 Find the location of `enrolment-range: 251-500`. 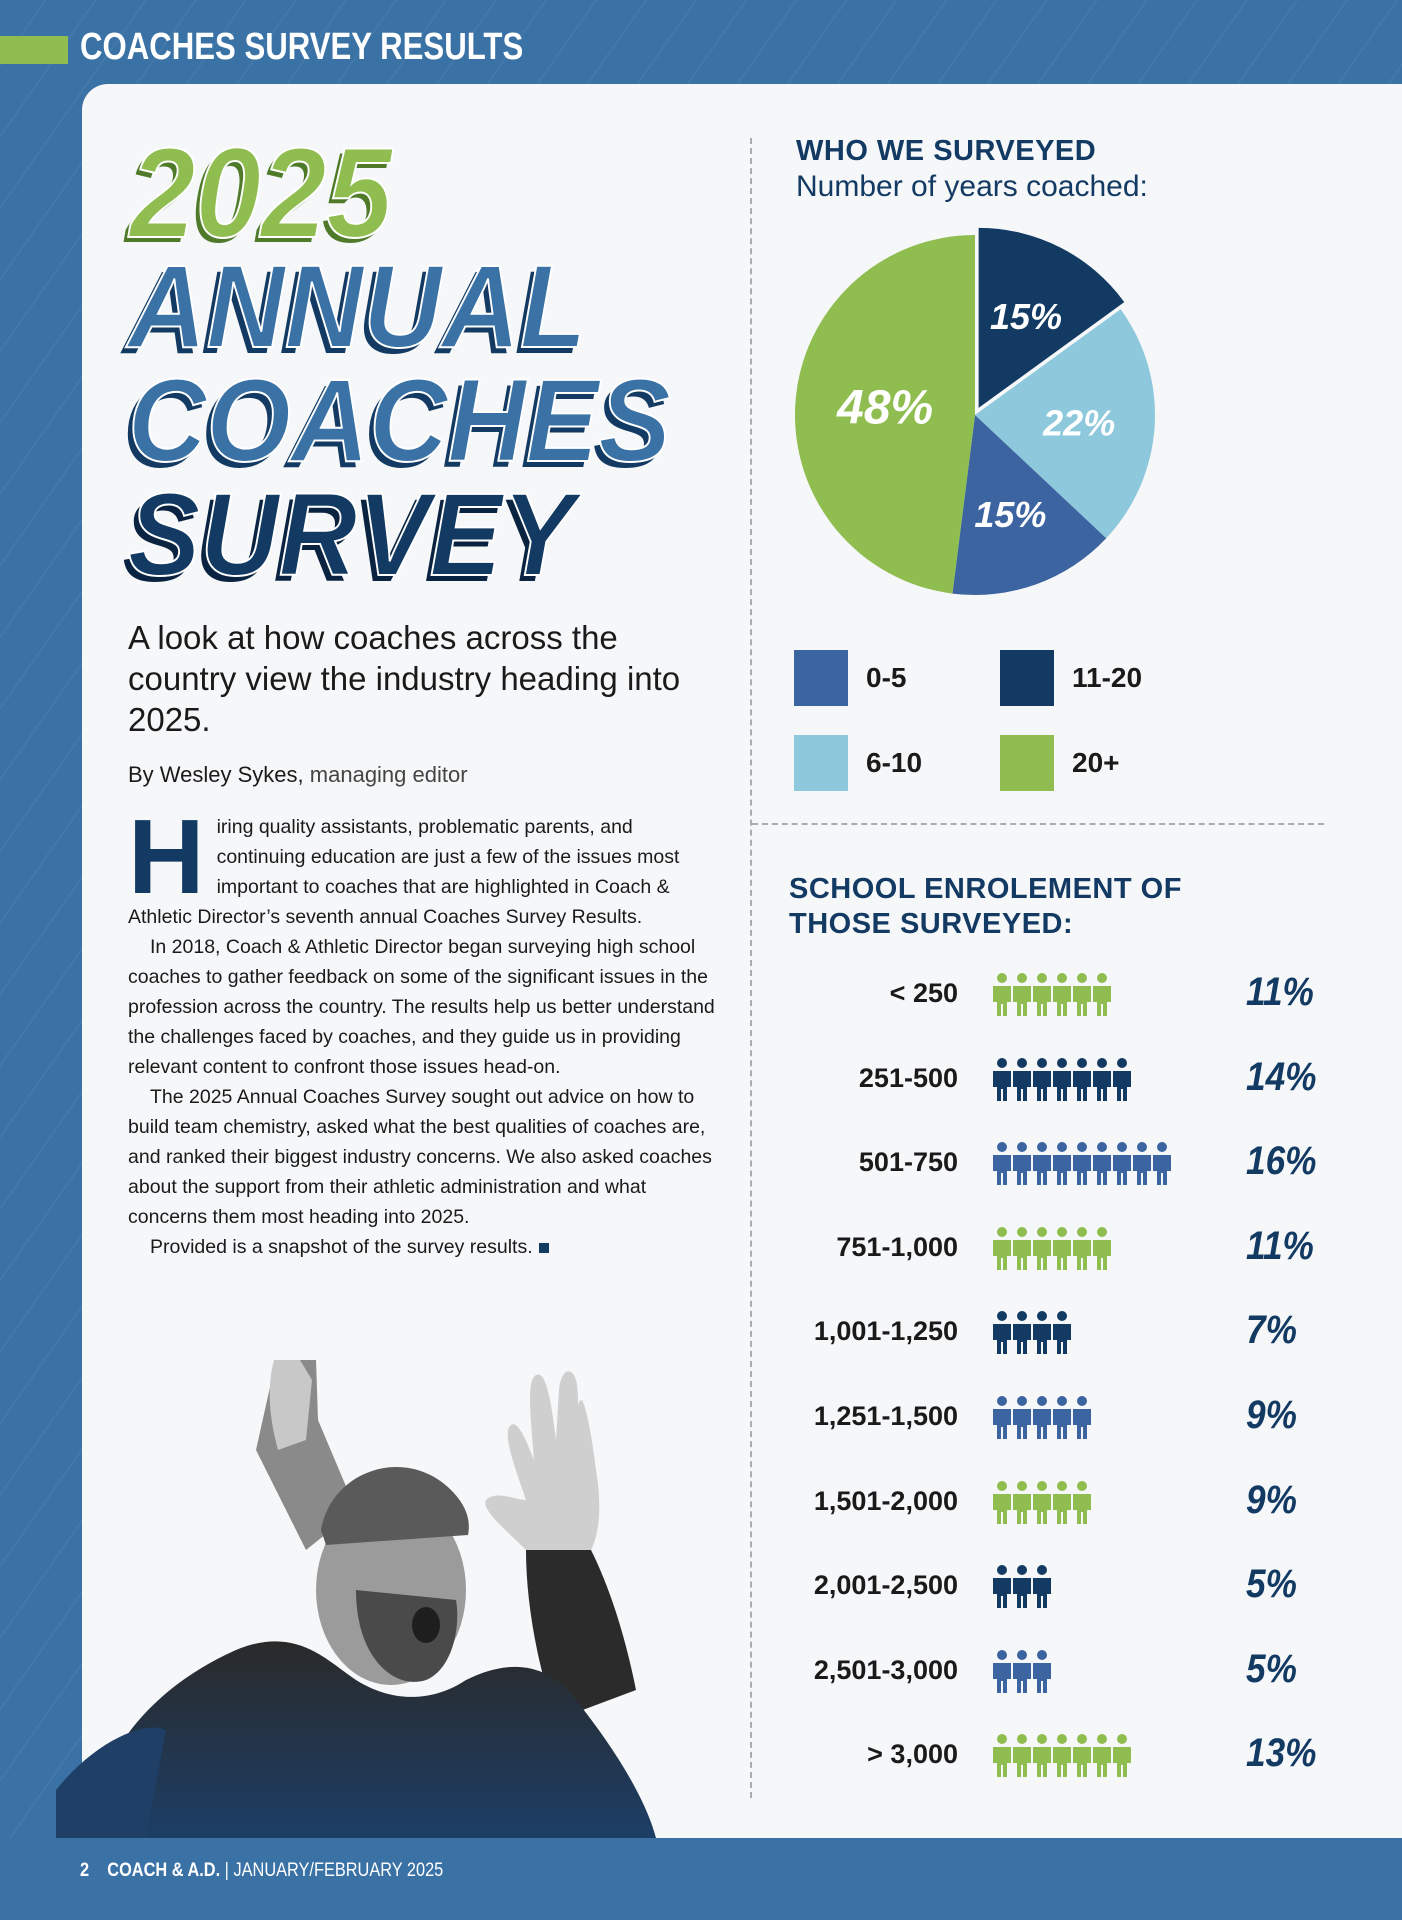

enrolment-range: 251-500 is located at coordinates (908, 1077).